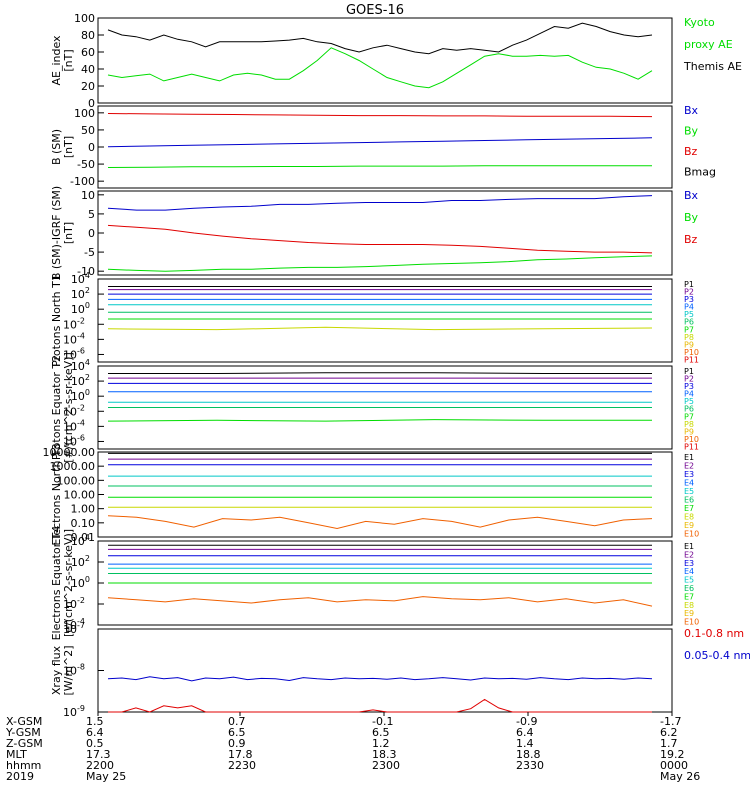  Describe the element at coordinates (80, 495) in the screenshot. I see `y-tick-label-5-3: 10.00` at that location.